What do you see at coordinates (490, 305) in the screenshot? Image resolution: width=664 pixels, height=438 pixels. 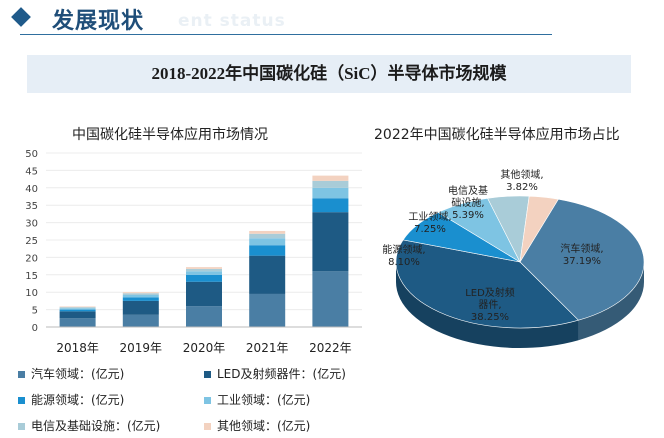 I see `pie-data-label: LED及射频 器件, 38.25%` at bounding box center [490, 305].